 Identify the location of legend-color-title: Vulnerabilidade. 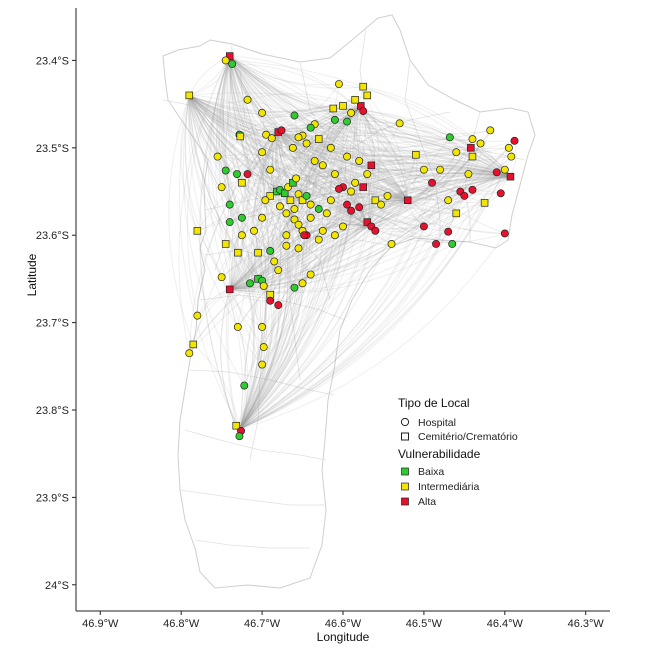
(439, 454).